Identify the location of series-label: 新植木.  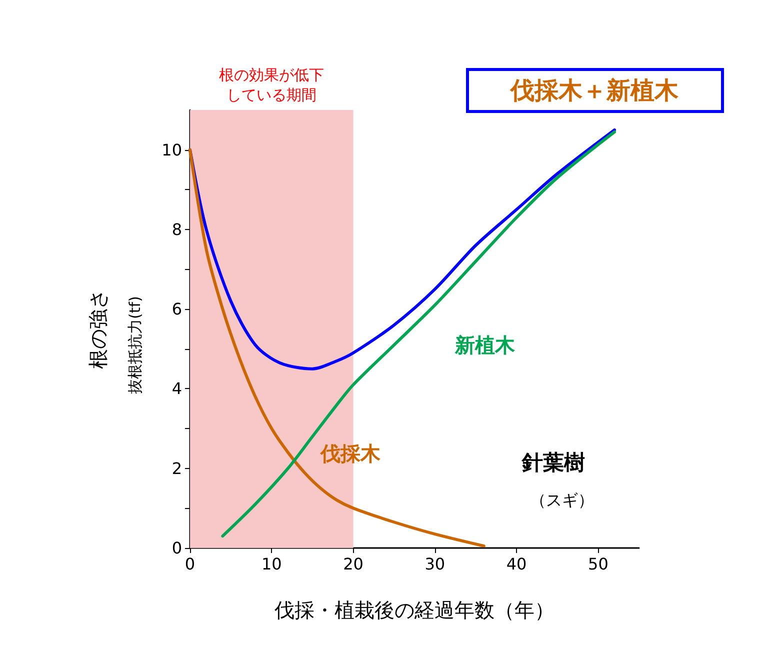
(485, 345).